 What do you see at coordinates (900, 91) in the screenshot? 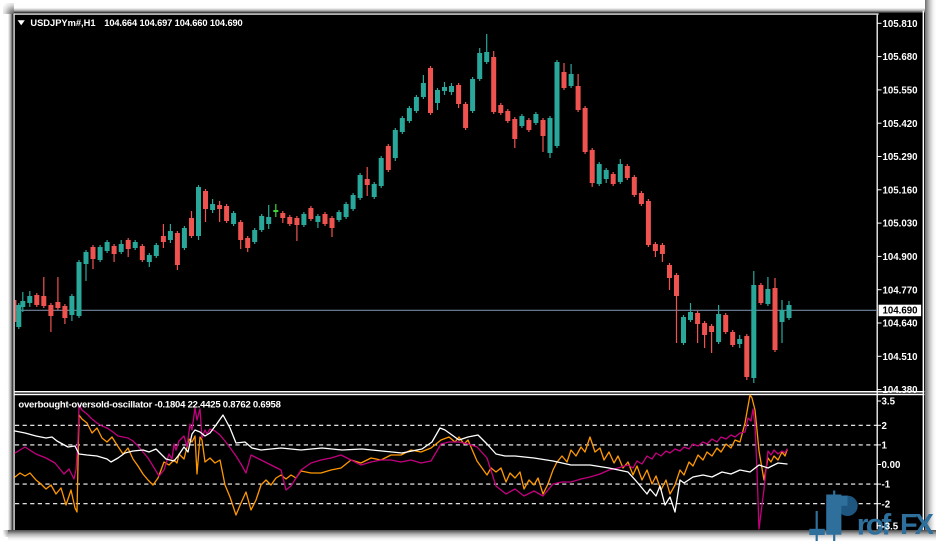
I see `svg-text: 105.550` at bounding box center [900, 91].